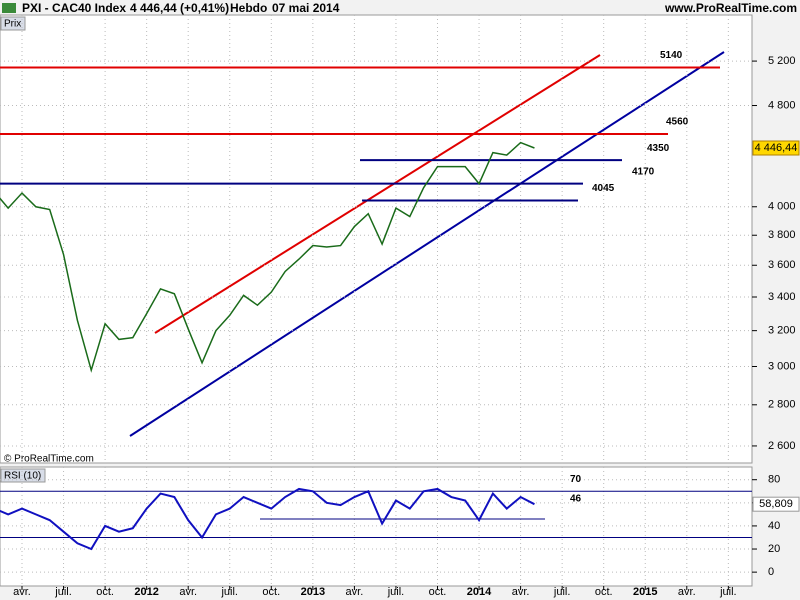 The height and width of the screenshot is (600, 800). What do you see at coordinates (671, 55) in the screenshot?
I see `level-label: 5140` at bounding box center [671, 55].